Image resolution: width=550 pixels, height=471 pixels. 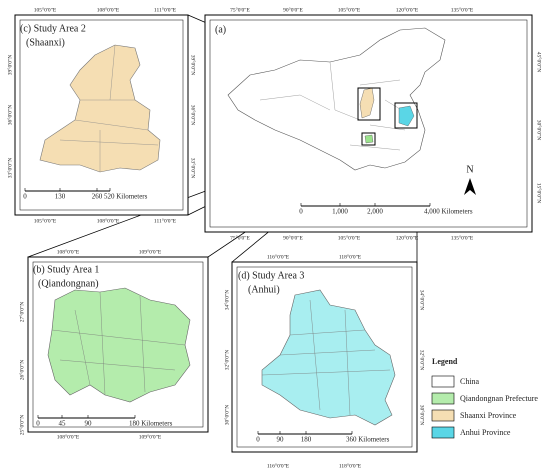 I want to click on inset-box-shaanxi, so click(x=369, y=104).